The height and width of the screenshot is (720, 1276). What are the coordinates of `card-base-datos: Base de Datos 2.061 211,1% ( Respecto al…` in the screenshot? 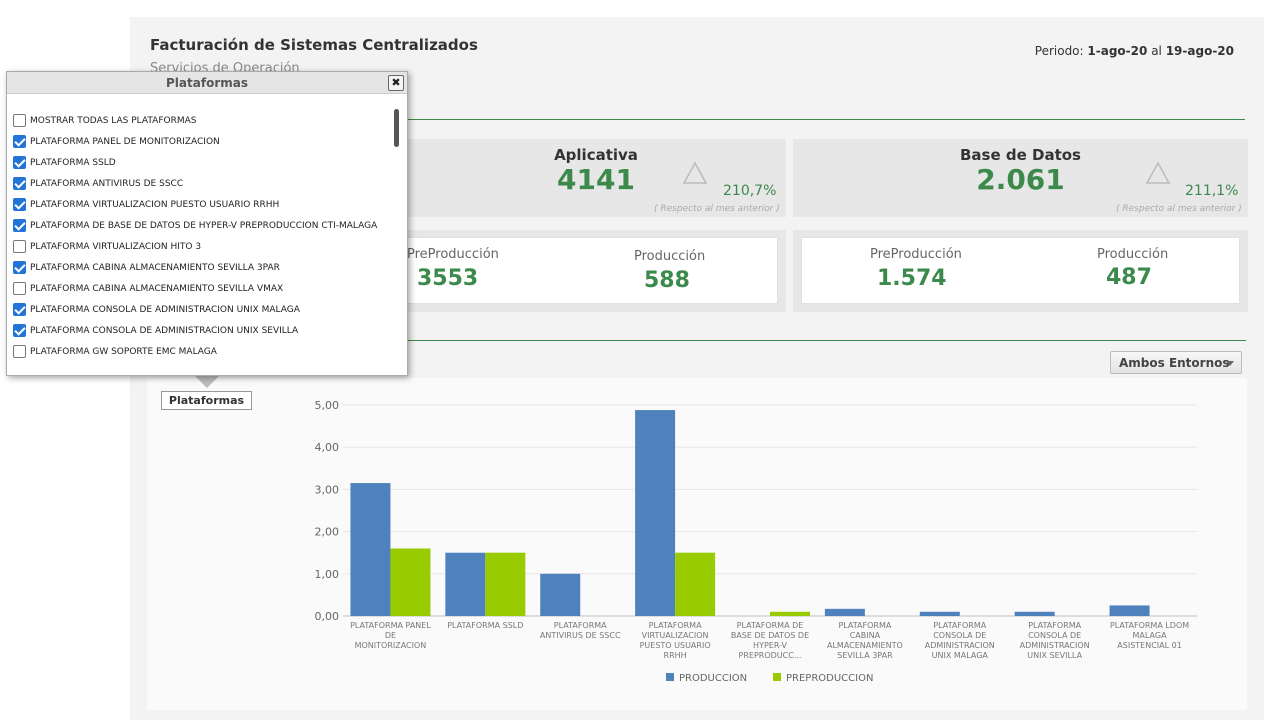 It's located at (1020, 178).